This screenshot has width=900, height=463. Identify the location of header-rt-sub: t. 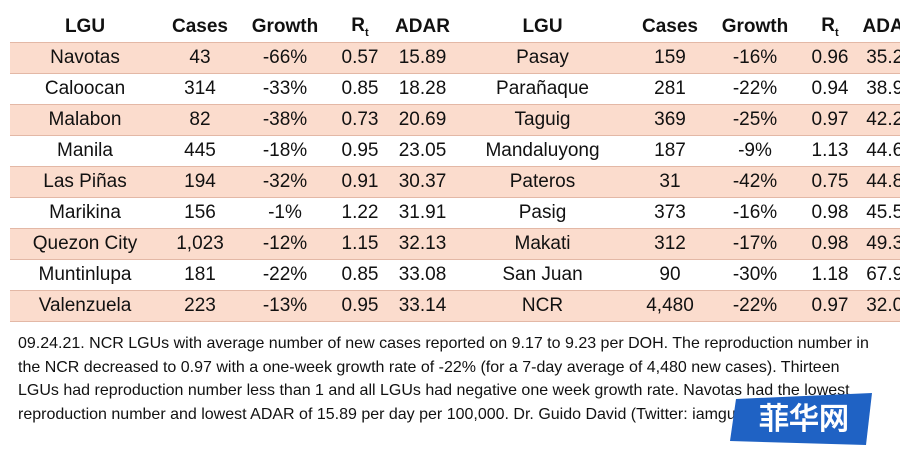
(367, 32).